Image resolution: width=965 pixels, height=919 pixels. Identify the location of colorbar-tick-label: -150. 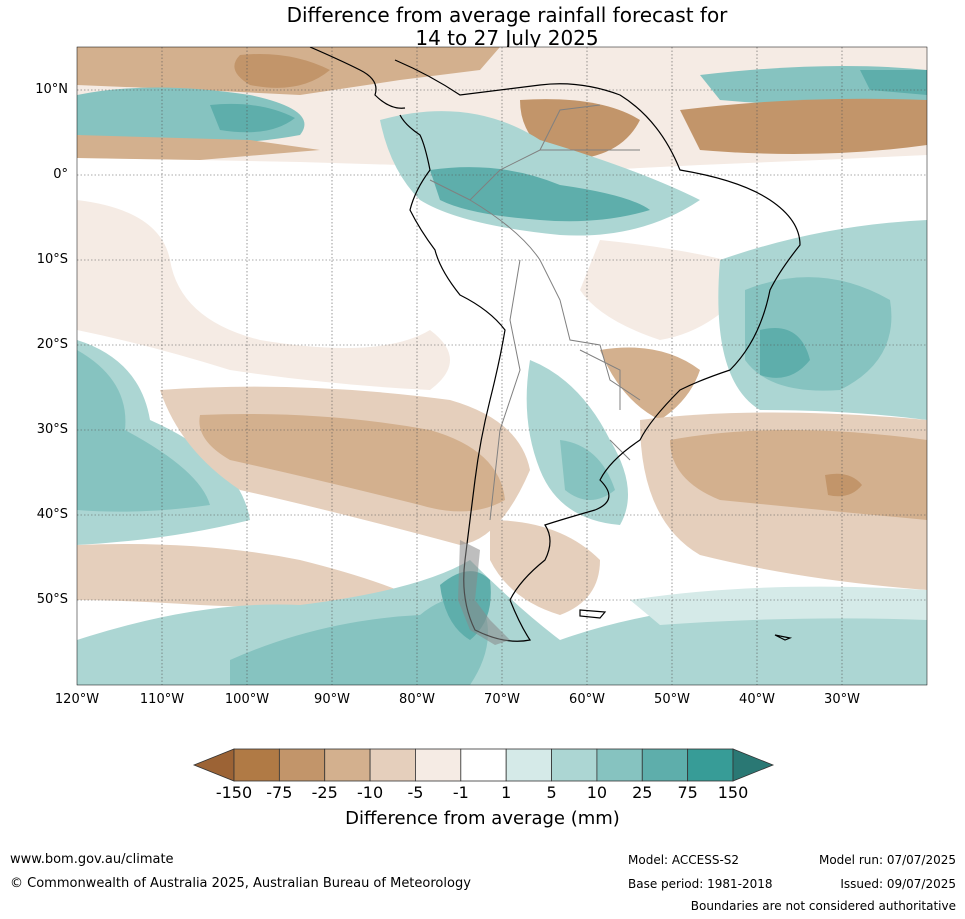
(234, 792).